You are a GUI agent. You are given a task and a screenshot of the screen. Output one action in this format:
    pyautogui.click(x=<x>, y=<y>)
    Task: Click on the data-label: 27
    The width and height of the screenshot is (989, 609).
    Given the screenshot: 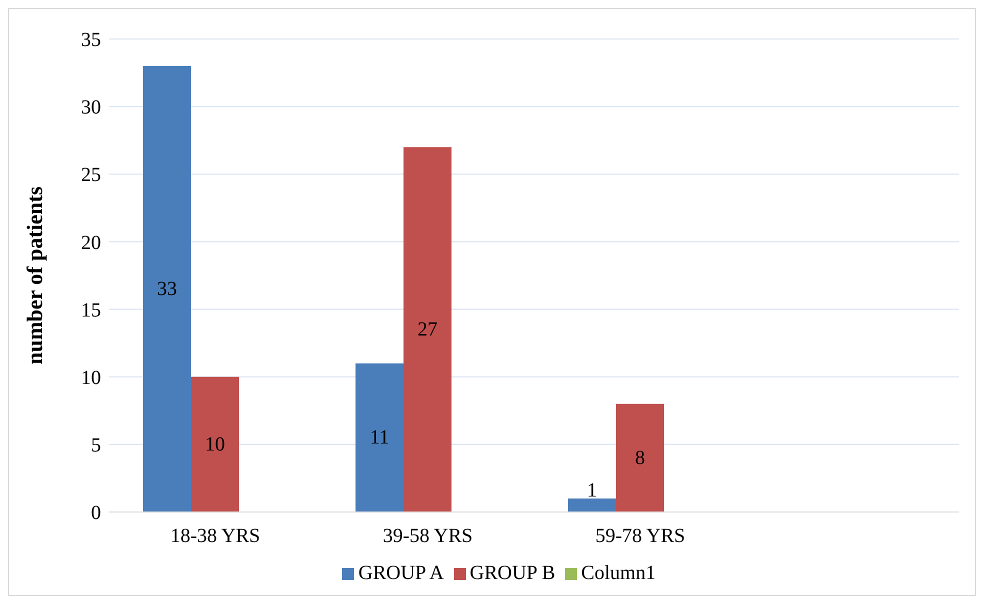 What is the action you would take?
    pyautogui.click(x=428, y=329)
    